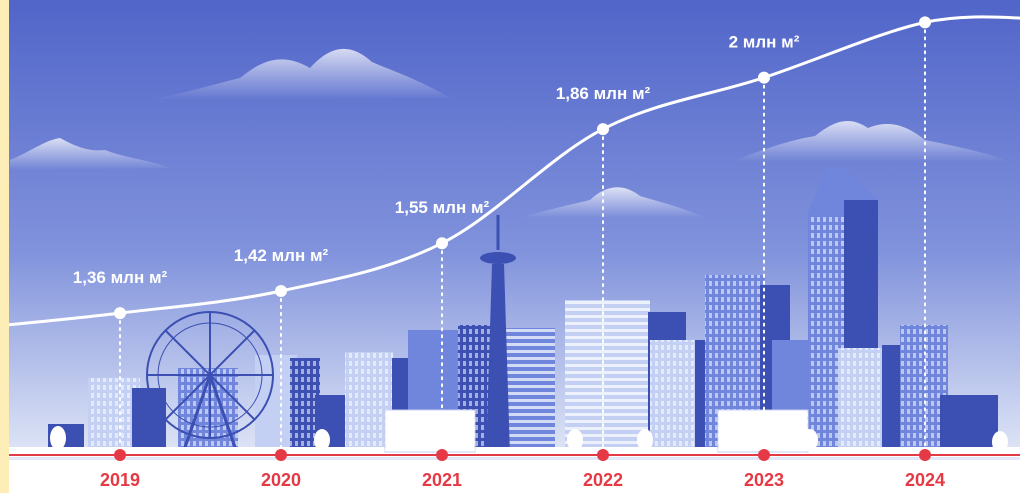 Image resolution: width=1020 pixels, height=493 pixels. What do you see at coordinates (210, 384) in the screenshot?
I see `ferris-wheel` at bounding box center [210, 384].